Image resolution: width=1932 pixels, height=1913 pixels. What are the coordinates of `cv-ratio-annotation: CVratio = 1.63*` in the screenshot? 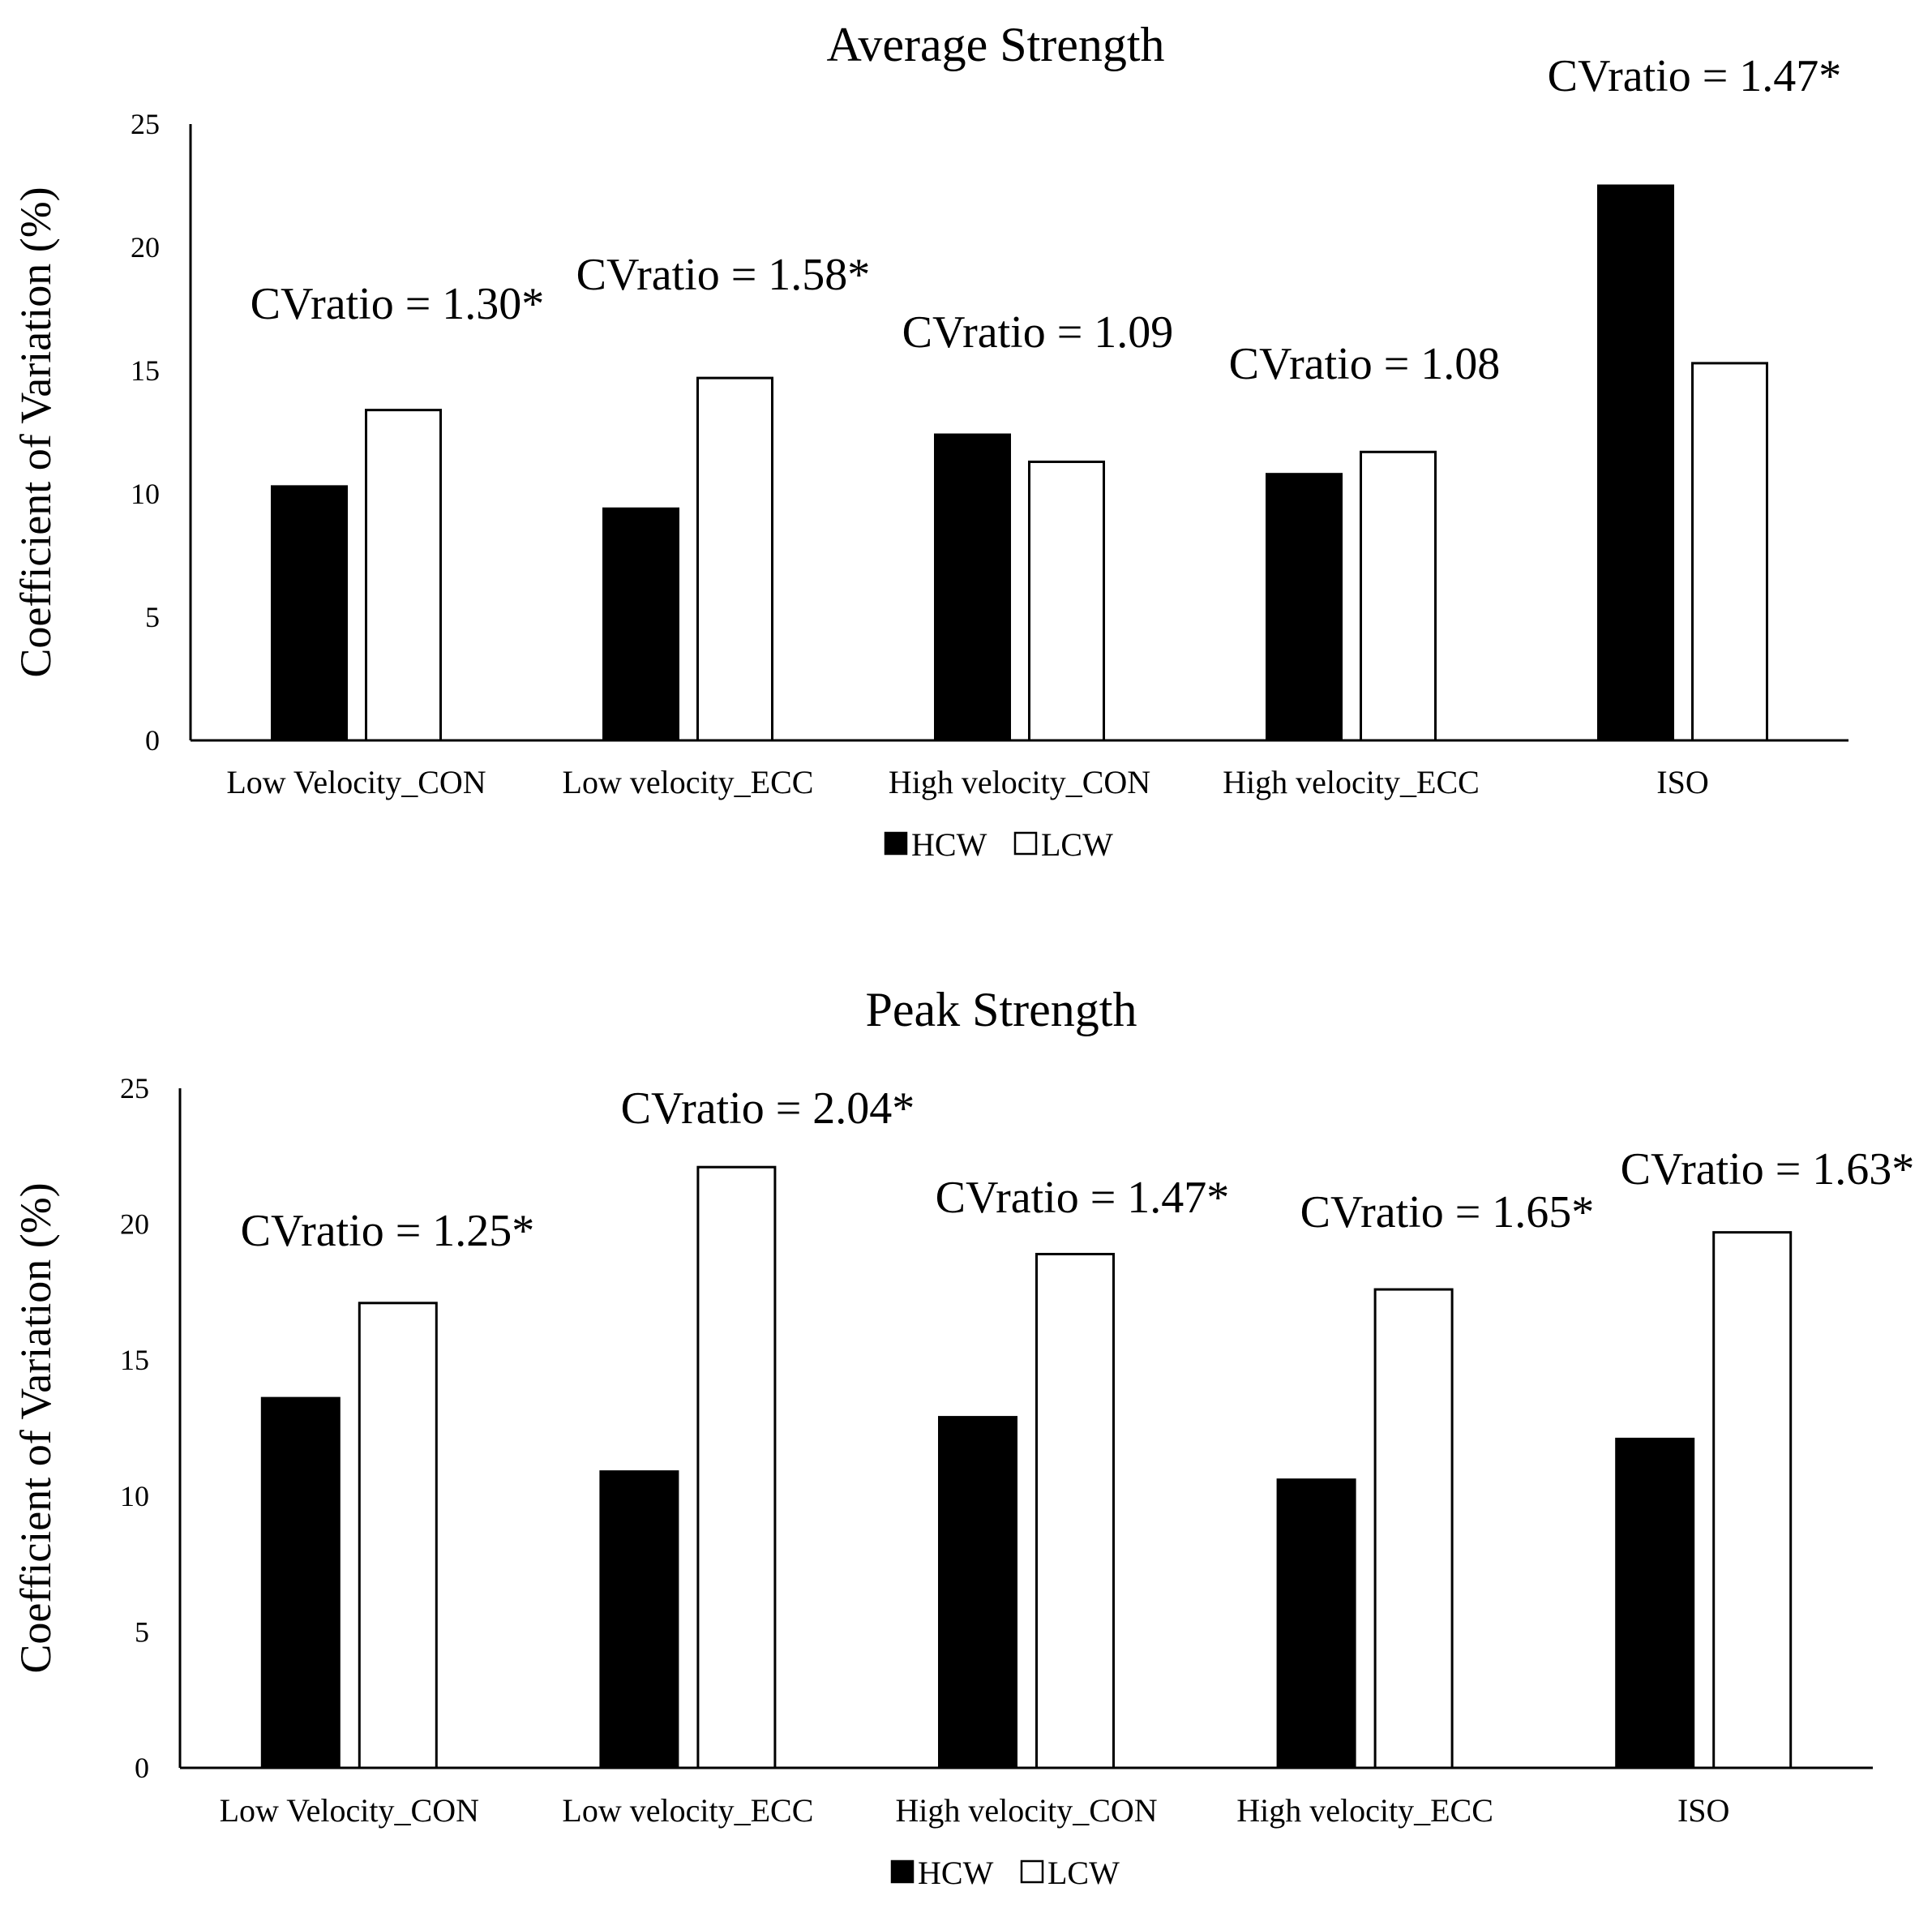 It's located at (1768, 1169).